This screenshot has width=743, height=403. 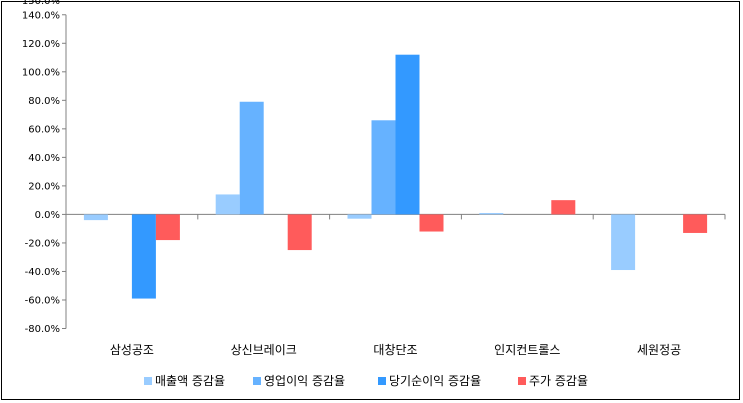 What do you see at coordinates (42, 243) in the screenshot?
I see `y-tick-label: -20.0%` at bounding box center [42, 243].